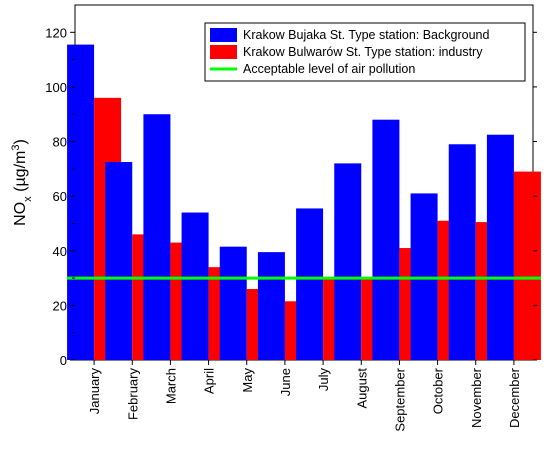 This screenshot has width=550, height=451. I want to click on x-tick-label-april: April, so click(209, 381).